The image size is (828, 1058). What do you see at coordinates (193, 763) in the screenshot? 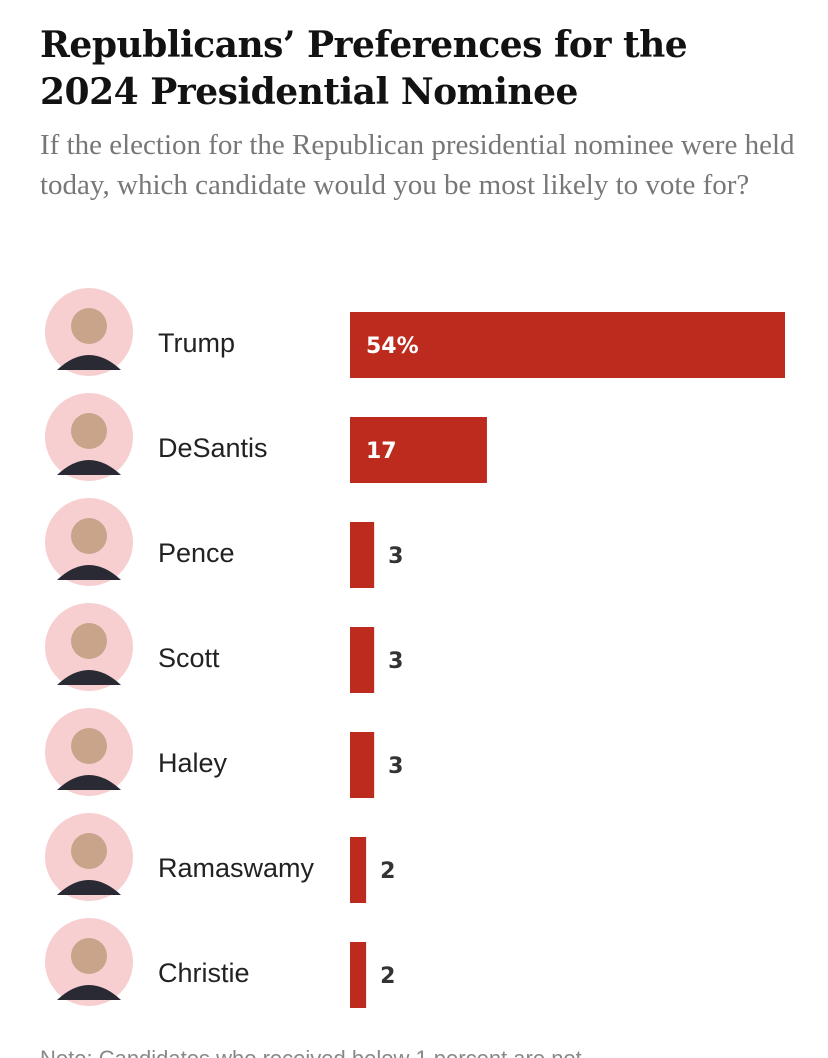
I see `category-label: Haley` at bounding box center [193, 763].